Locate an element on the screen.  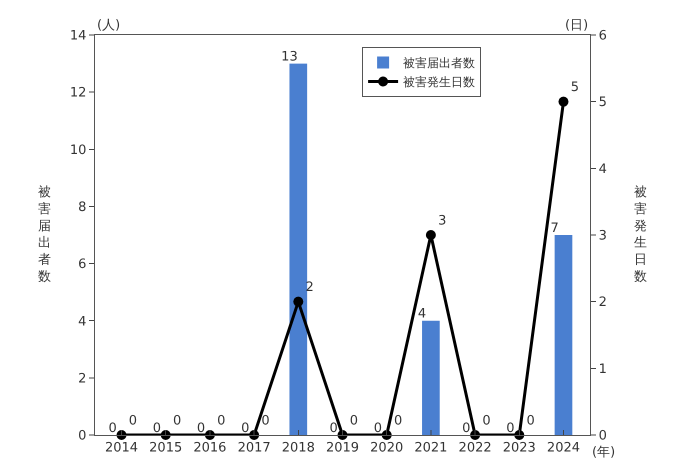
data-label: 3 is located at coordinates (442, 221).